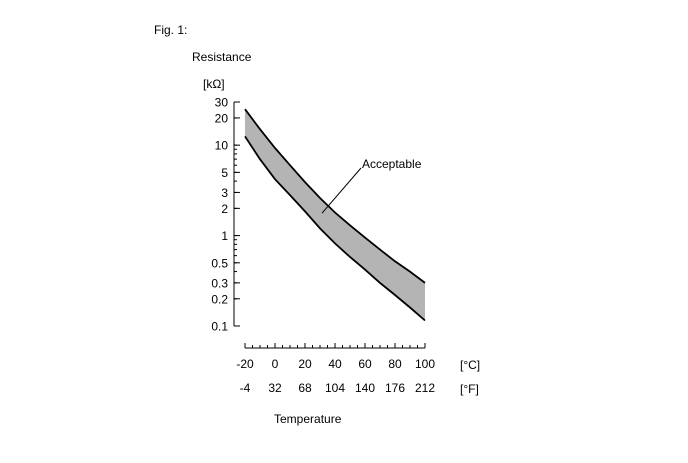 The image size is (688, 463). I want to click on y-axis-title: Resistance, so click(222, 57).